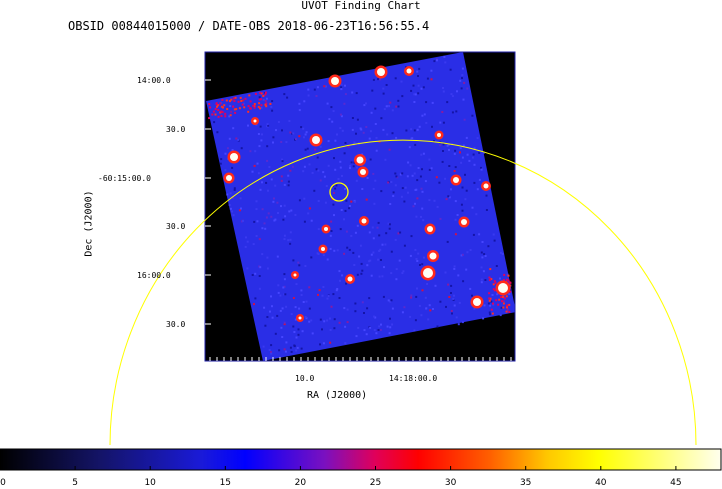  I want to click on y-tick-label: 16:00.0, so click(154, 275).